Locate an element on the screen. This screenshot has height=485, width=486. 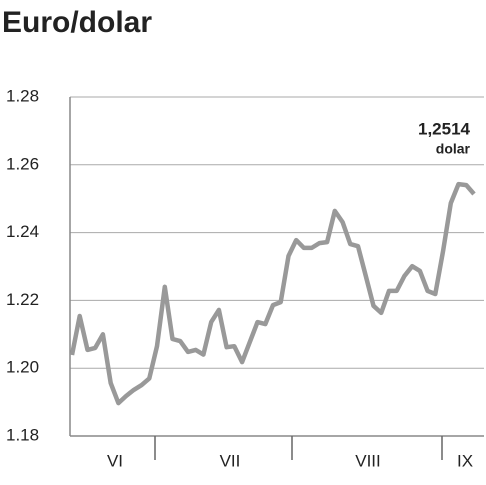
annotation-value: 1,2514 is located at coordinates (444, 128).